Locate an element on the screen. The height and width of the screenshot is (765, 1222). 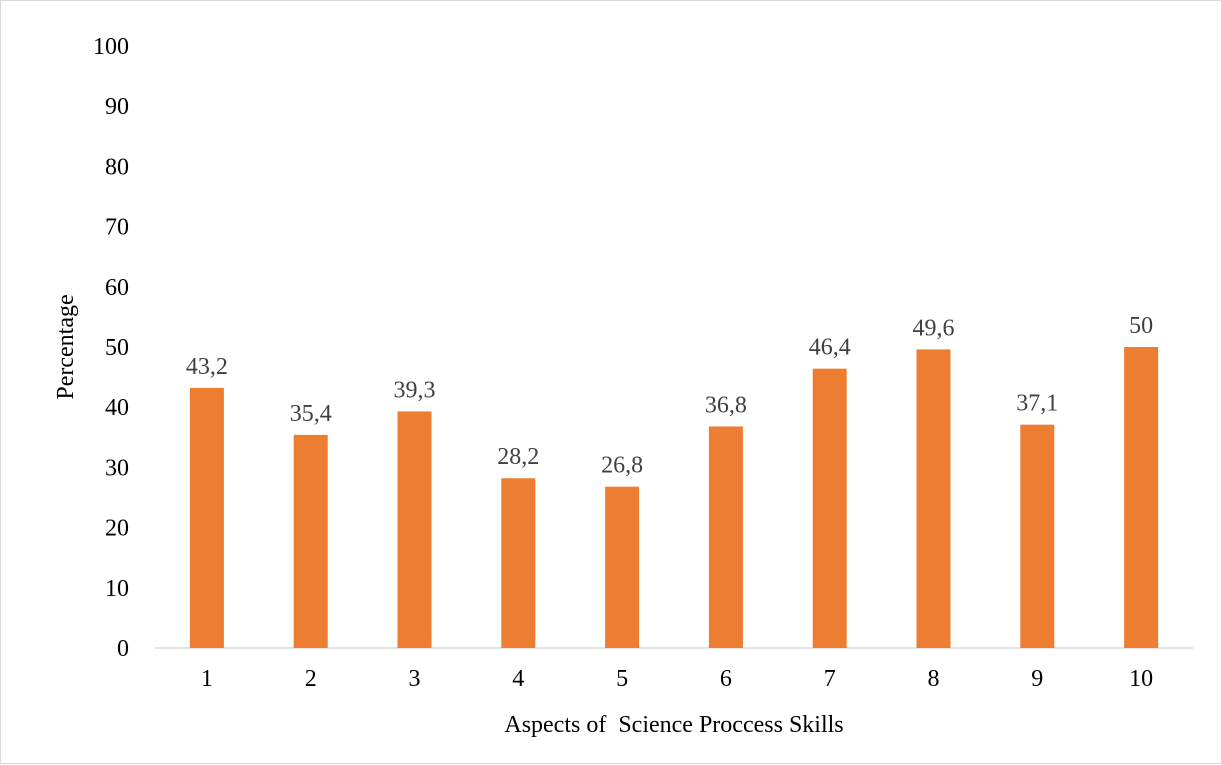
x-tick-label: 5 is located at coordinates (622, 679).